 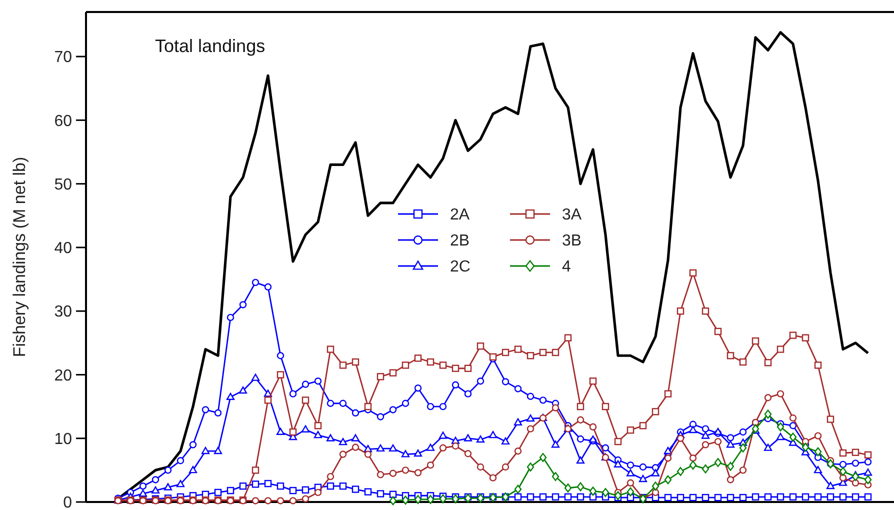 I want to click on y-tick-label: 40, so click(x=63, y=249).